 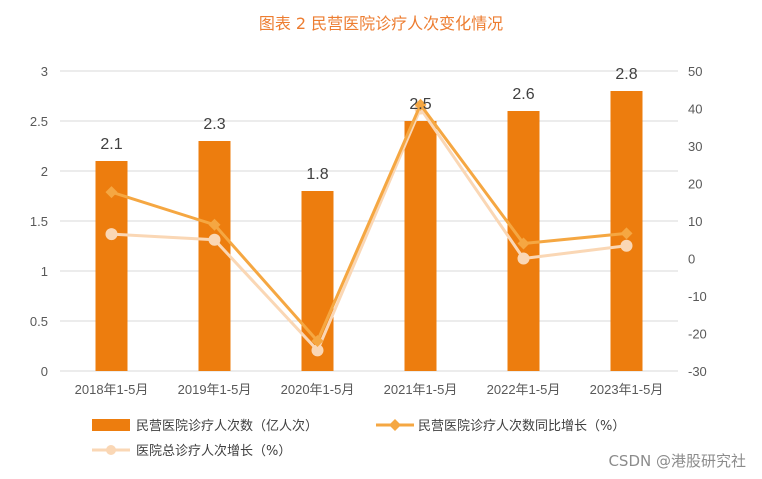 I want to click on right-axis: -30 -20 -10 0 10 20 30 40 50, so click(x=697, y=221).